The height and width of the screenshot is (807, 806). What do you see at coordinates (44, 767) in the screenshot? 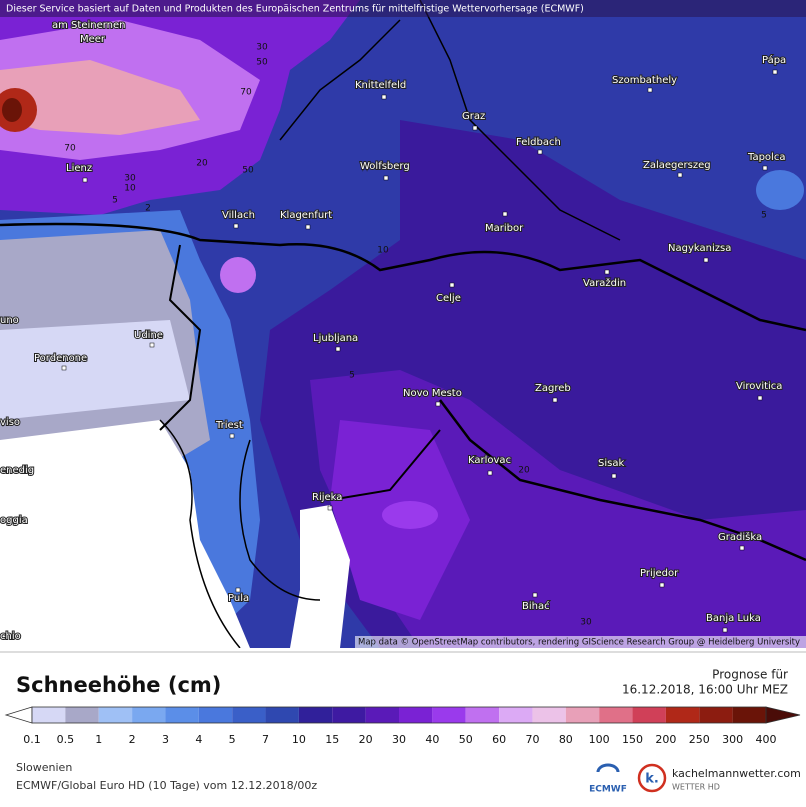
I see `region: Slowenien` at bounding box center [44, 767].